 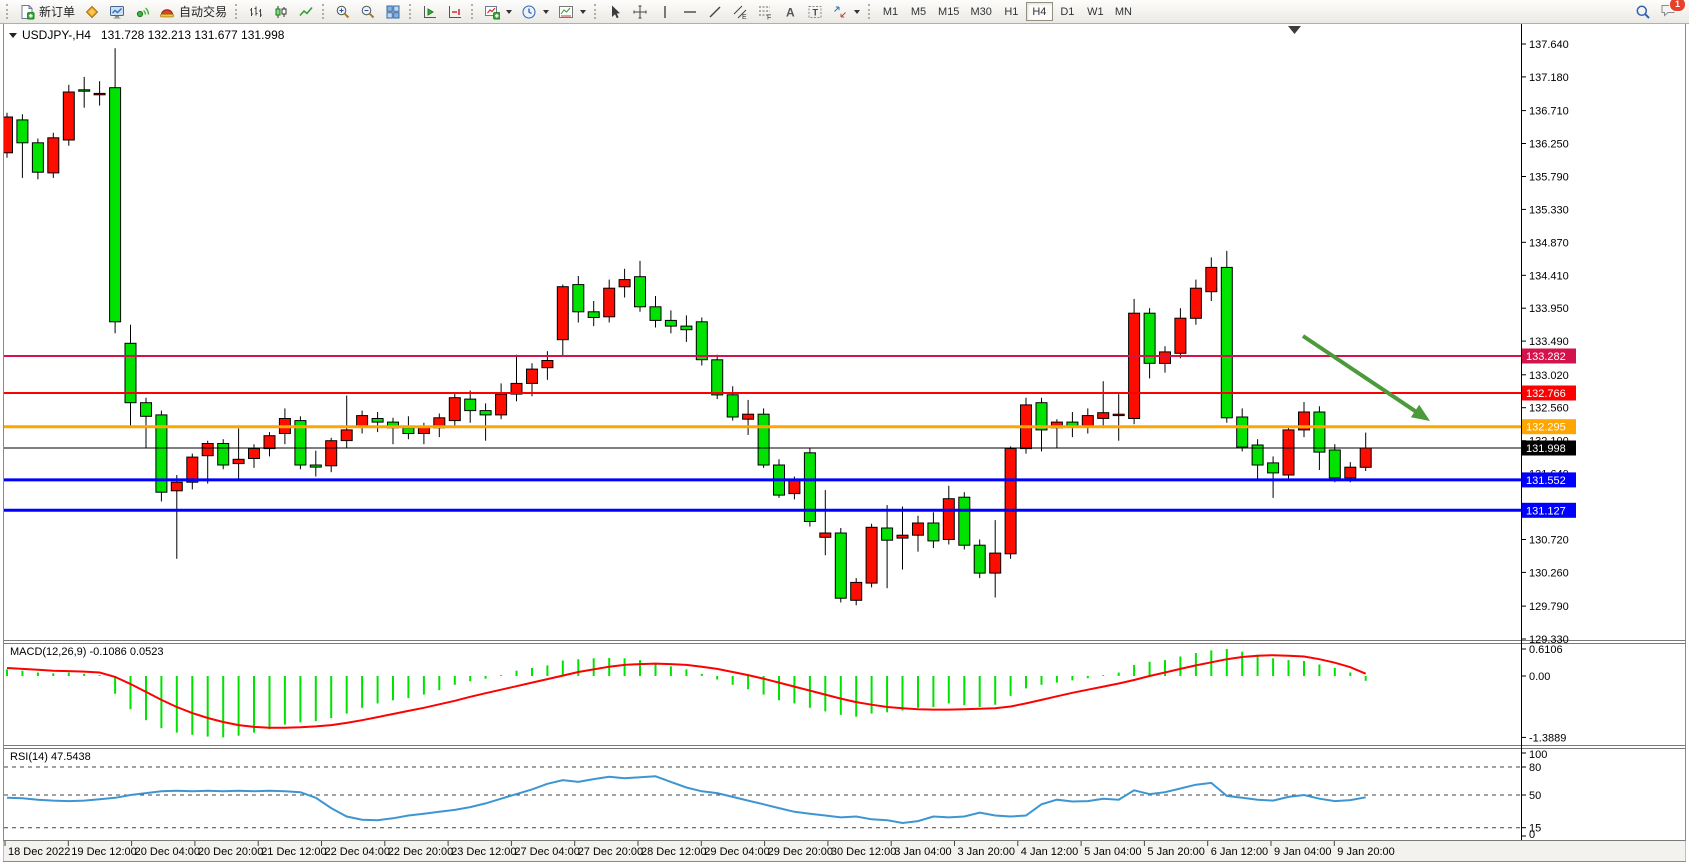 I want to click on gold-diamond-icon, so click(x=92, y=11).